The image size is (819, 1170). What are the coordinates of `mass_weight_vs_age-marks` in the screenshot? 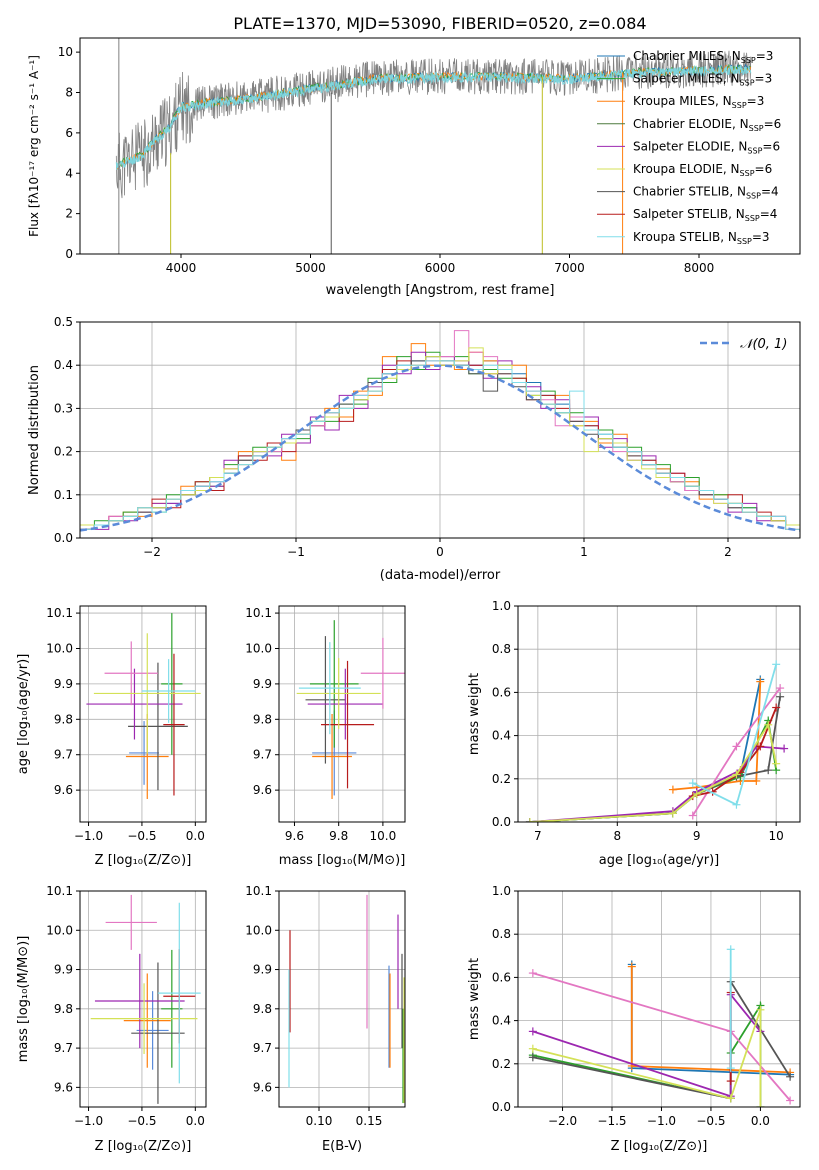 It's located at (657, 741).